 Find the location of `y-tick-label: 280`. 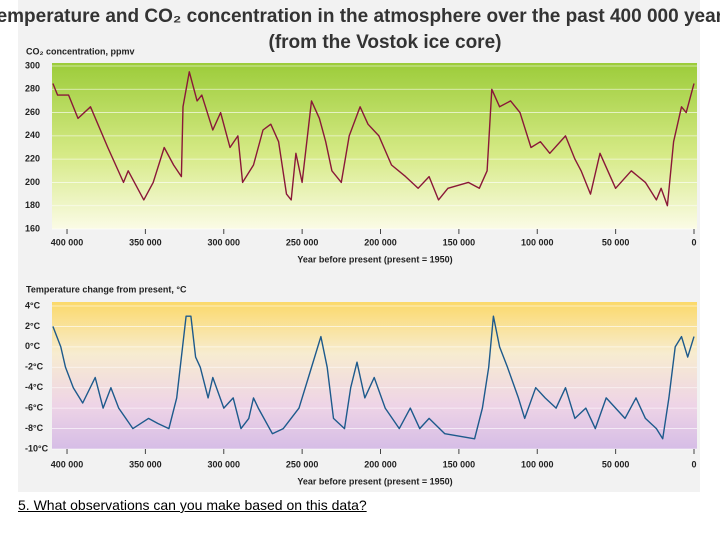

y-tick-label: 280 is located at coordinates (32, 89).